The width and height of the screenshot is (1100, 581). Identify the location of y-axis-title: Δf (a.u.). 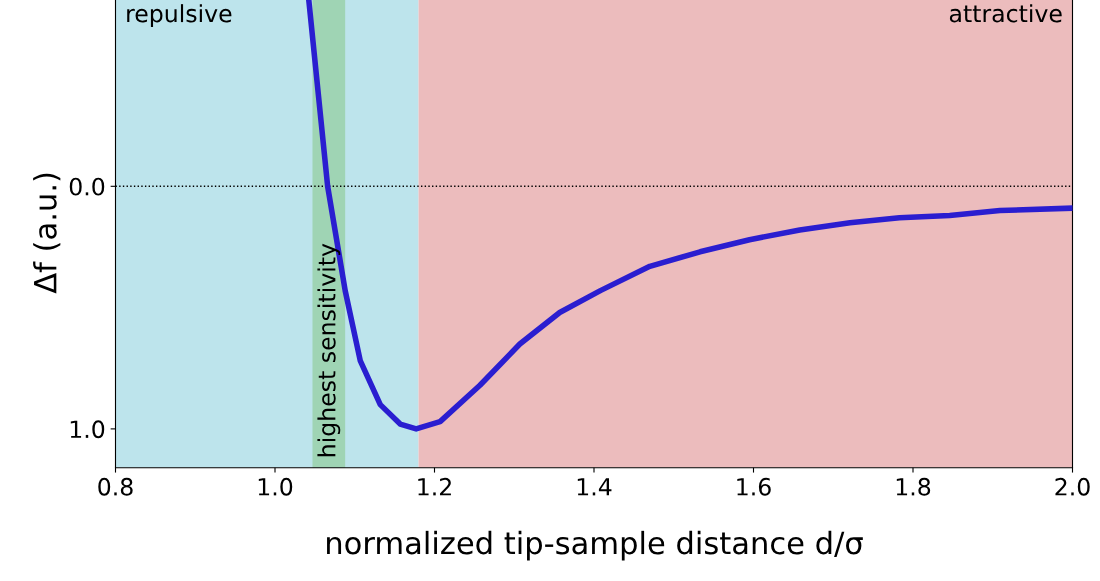
(47, 233).